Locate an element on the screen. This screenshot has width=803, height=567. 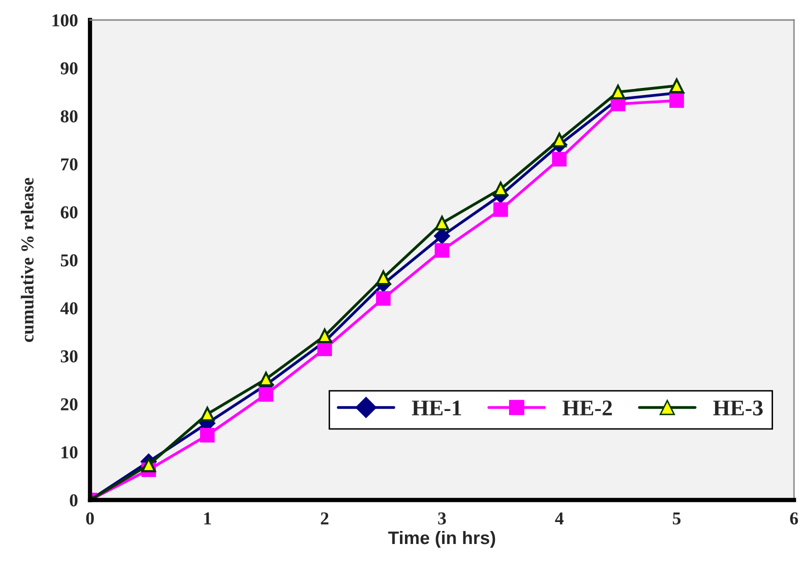
x-tick-label: 6 is located at coordinates (794, 518).